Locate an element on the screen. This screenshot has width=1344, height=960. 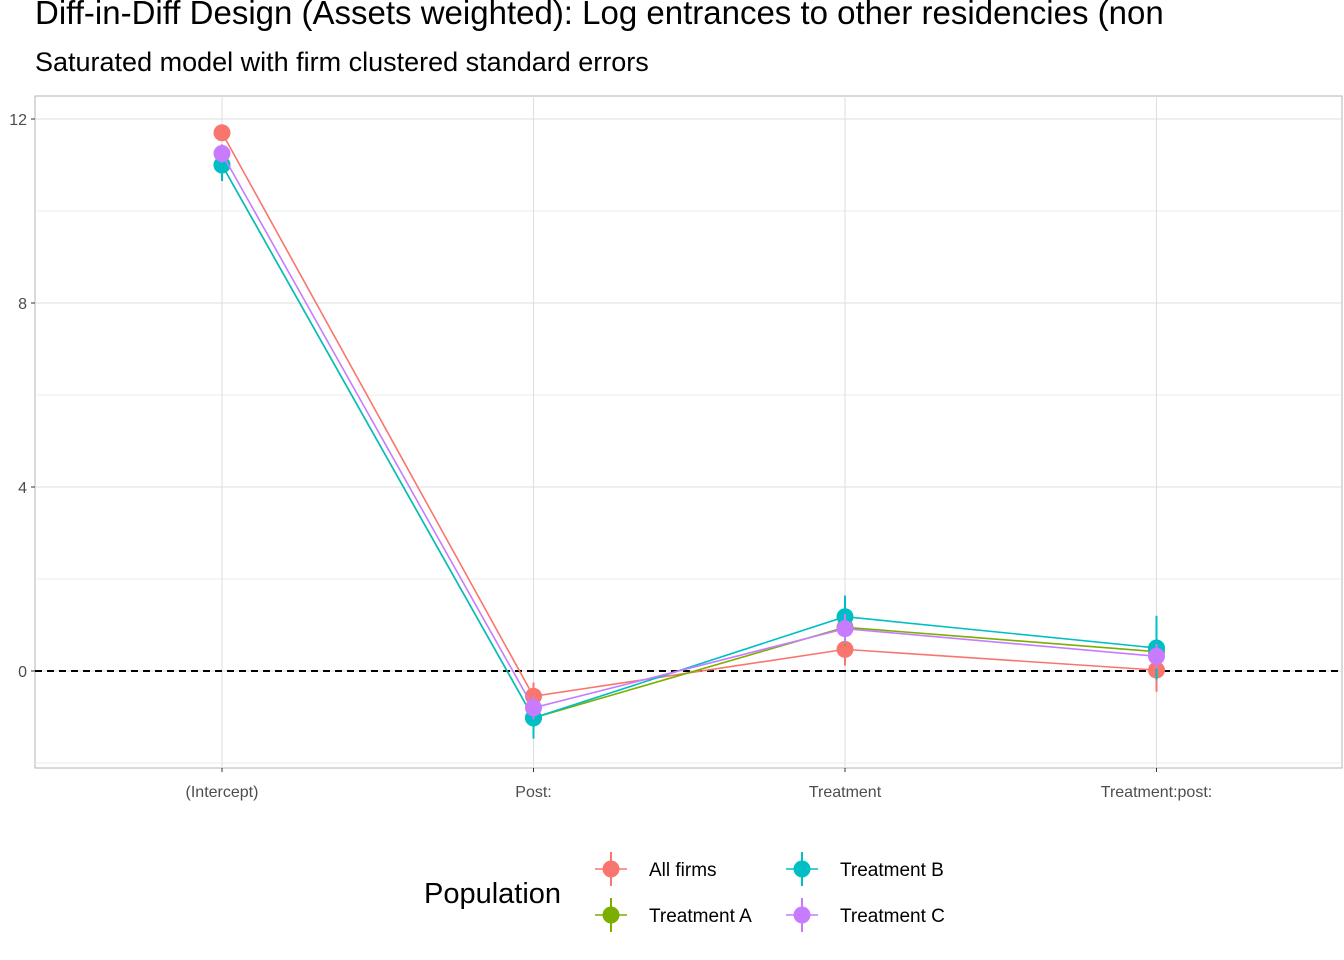
x-tick-label: Post: is located at coordinates (533, 792).